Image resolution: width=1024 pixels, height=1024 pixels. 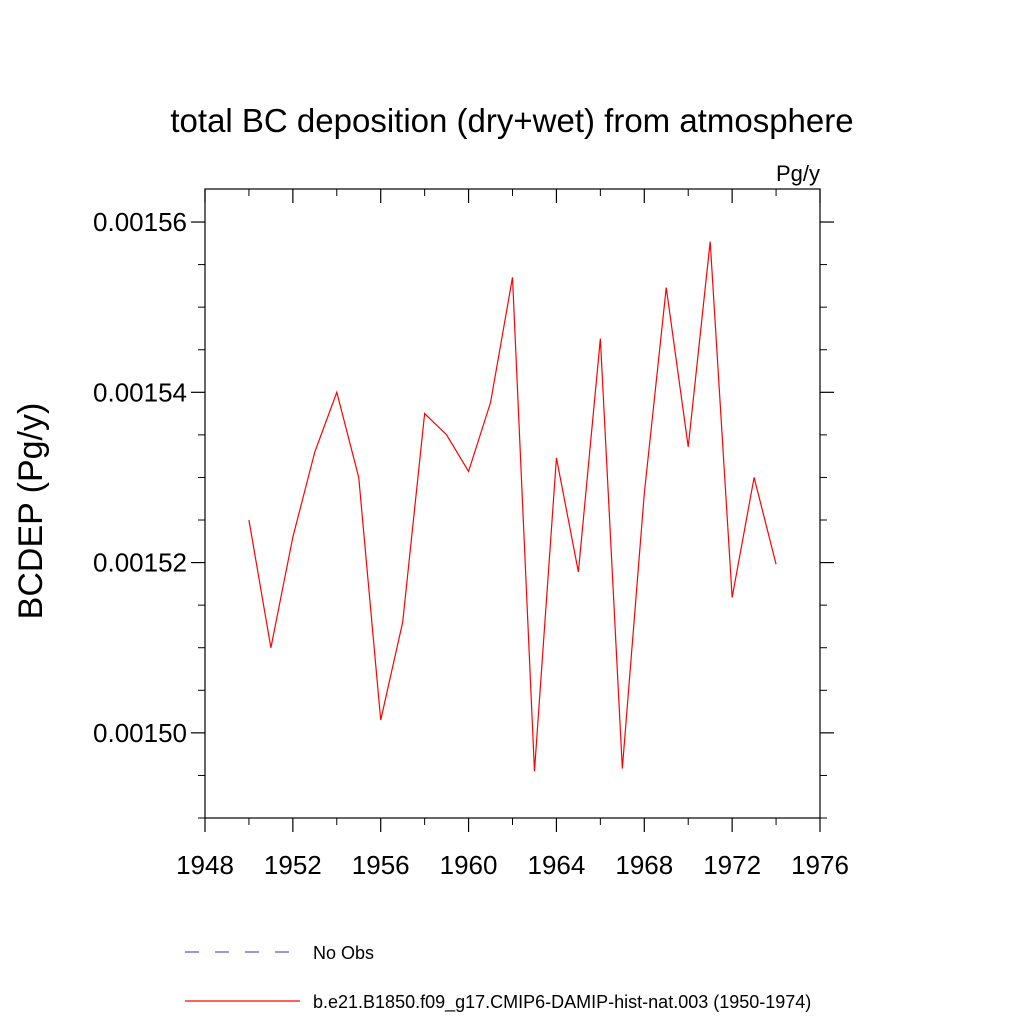 What do you see at coordinates (140, 733) in the screenshot?
I see `y-tick-label: 0.00150` at bounding box center [140, 733].